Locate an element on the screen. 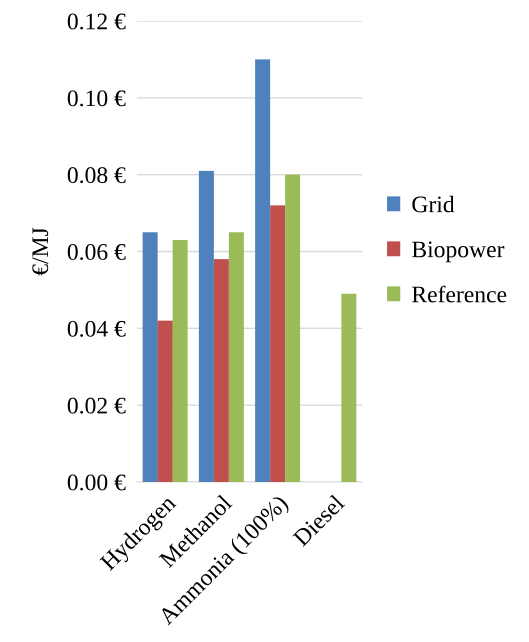 The width and height of the screenshot is (529, 642). legend-label: Grid is located at coordinates (433, 204).